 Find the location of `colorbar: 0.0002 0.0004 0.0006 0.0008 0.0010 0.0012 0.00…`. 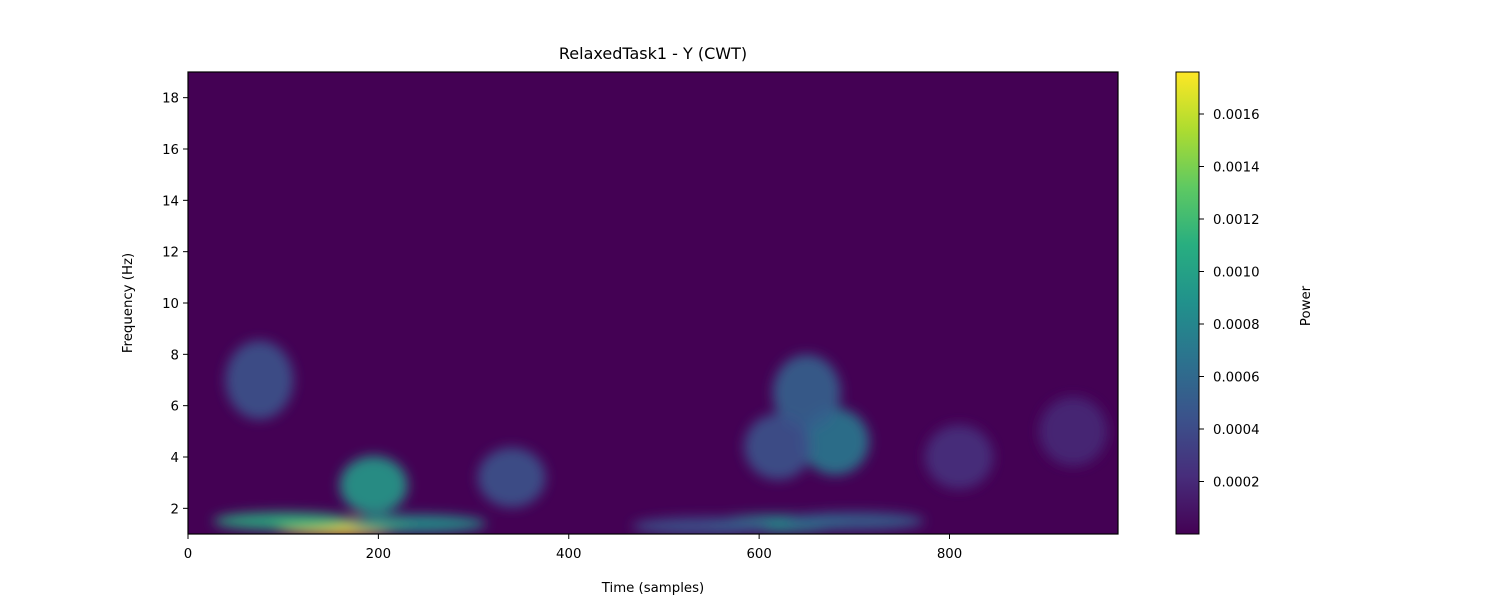

colorbar: 0.0002 0.0004 0.0006 0.0008 0.0010 0.0012 0.00… is located at coordinates (1244, 303).